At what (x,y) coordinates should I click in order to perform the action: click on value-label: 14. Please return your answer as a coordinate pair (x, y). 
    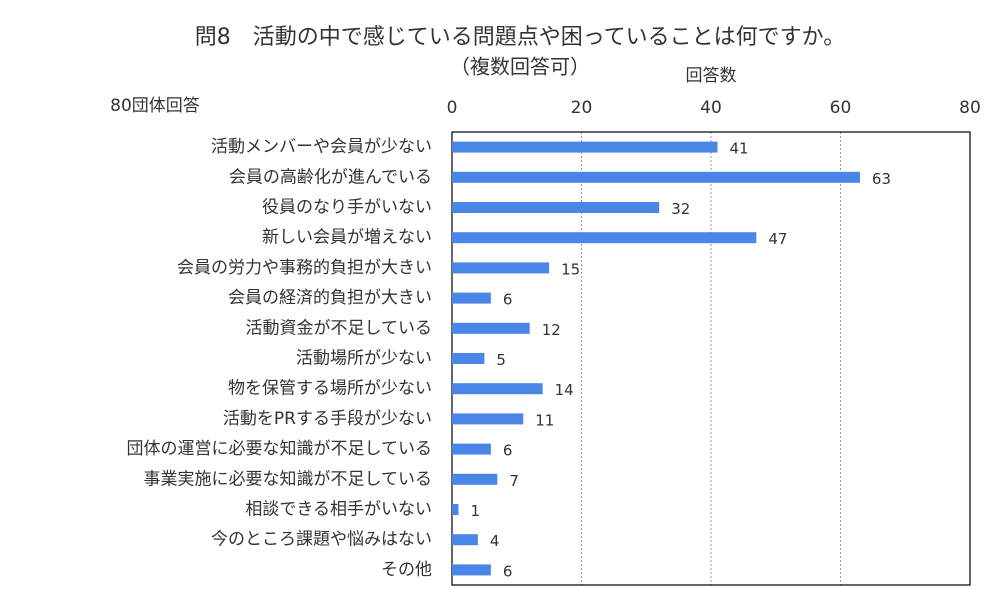
    Looking at the image, I should click on (564, 390).